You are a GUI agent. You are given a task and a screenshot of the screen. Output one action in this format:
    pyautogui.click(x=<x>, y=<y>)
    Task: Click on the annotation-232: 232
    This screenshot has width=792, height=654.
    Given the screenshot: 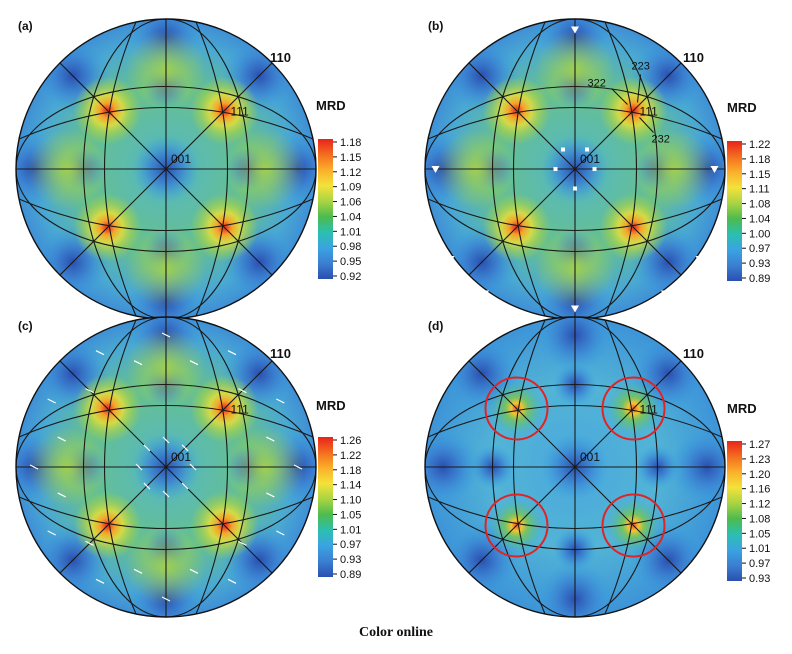 What is the action you would take?
    pyautogui.click(x=661, y=140)
    